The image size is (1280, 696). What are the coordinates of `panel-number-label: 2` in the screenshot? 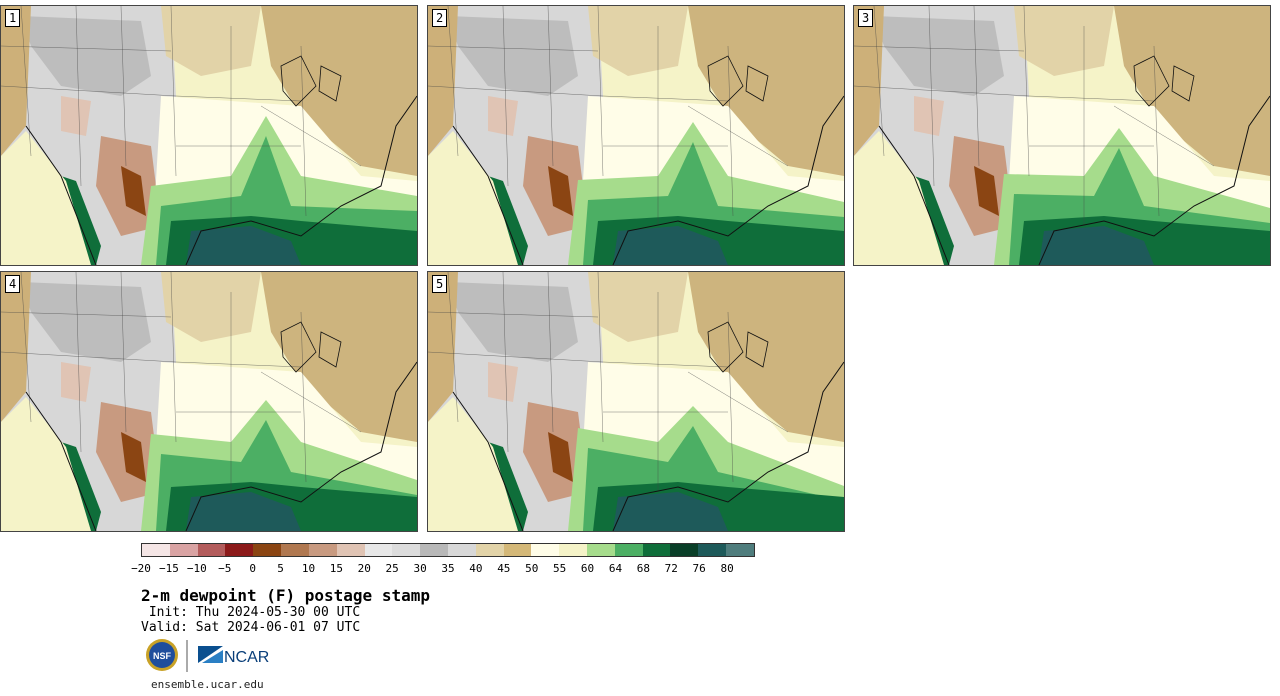 It's located at (440, 18).